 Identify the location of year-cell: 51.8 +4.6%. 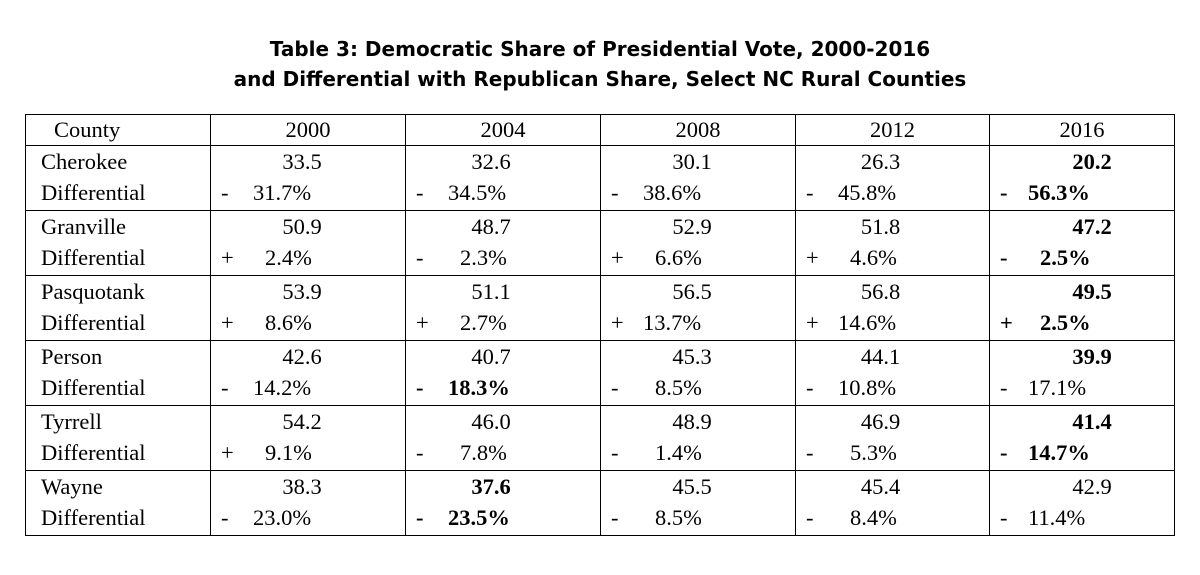
(892, 243).